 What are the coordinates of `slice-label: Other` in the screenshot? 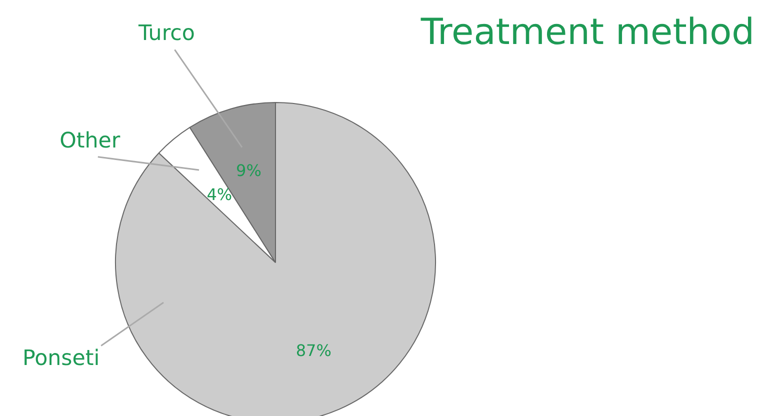 It's located at (90, 141).